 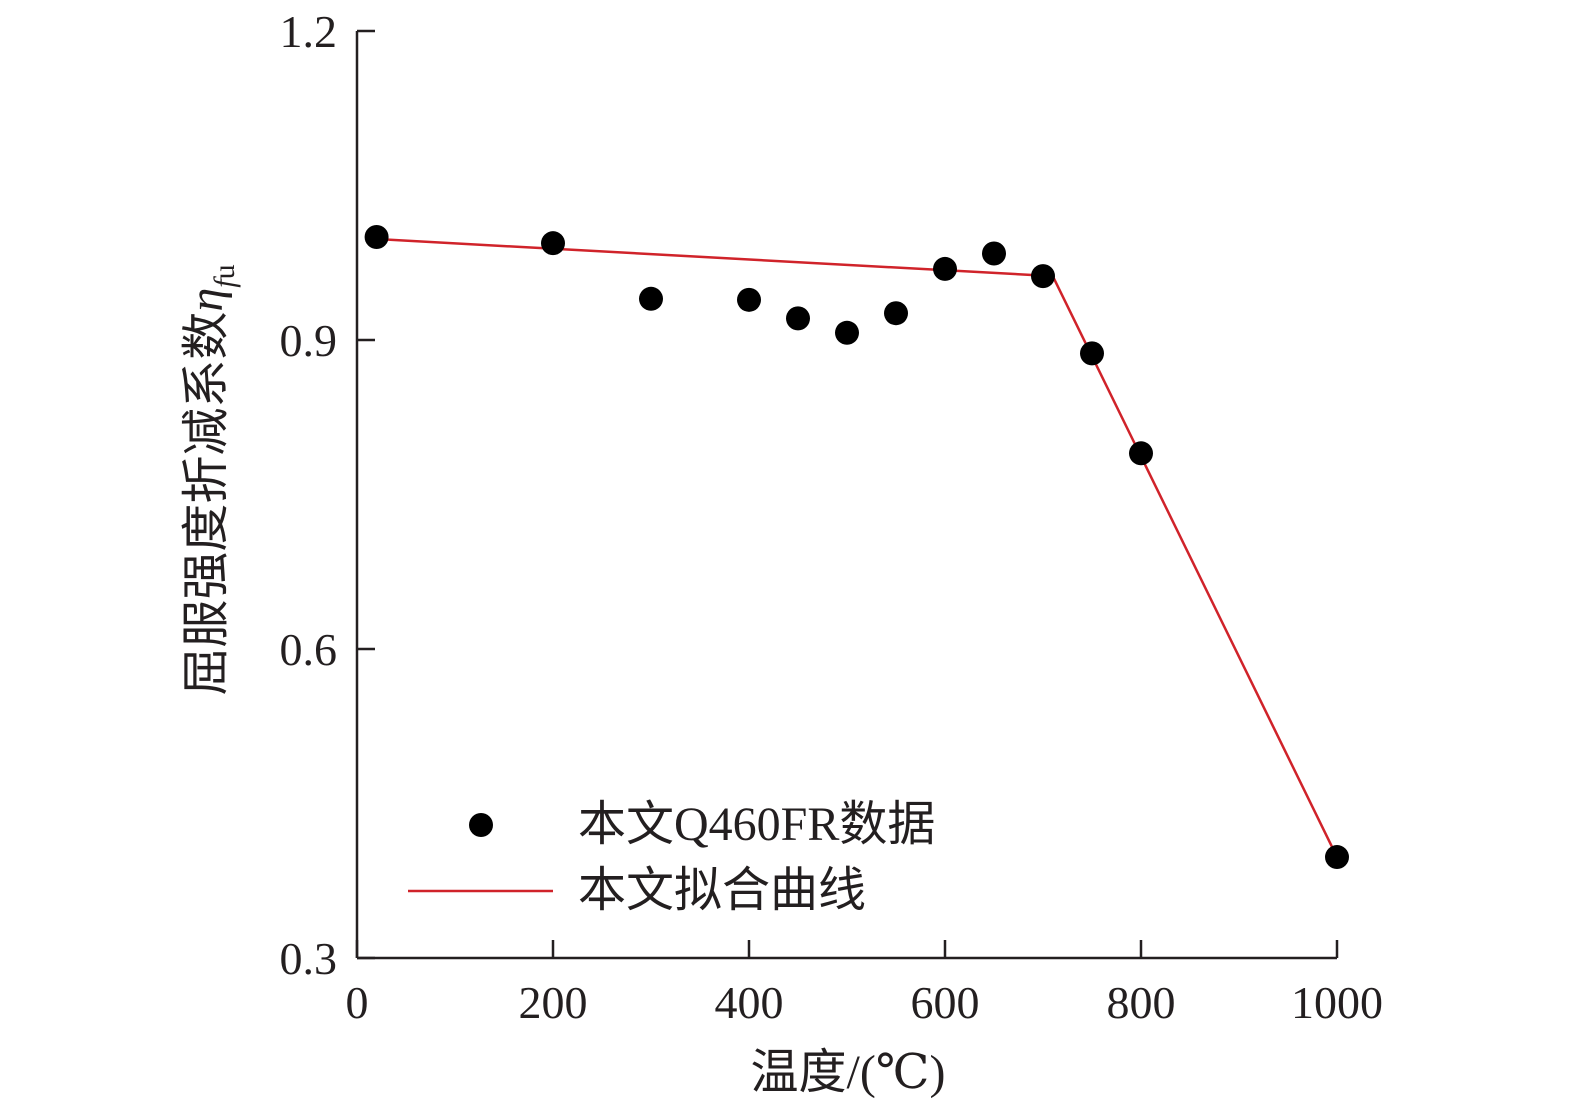 What do you see at coordinates (481, 825) in the screenshot?
I see `legend-marker-scatter` at bounding box center [481, 825].